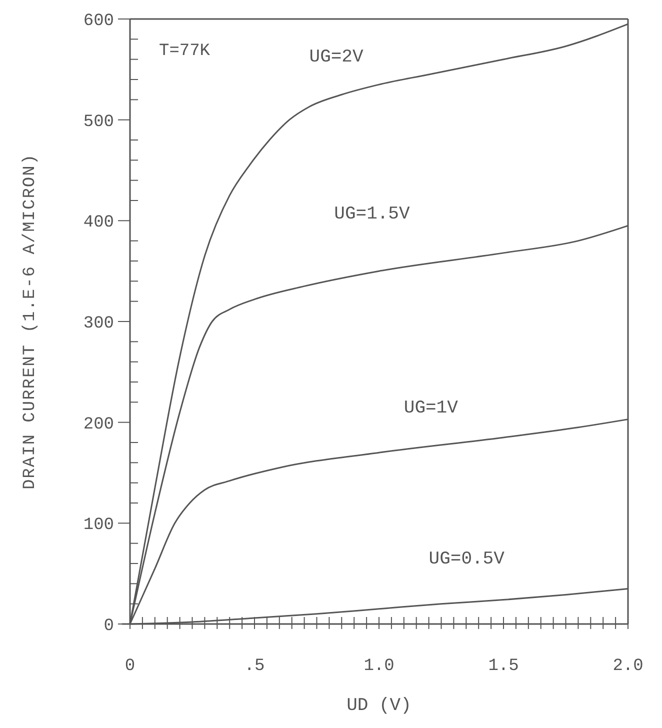 This screenshot has height=728, width=662. Describe the element at coordinates (628, 666) in the screenshot. I see `x-tick-label: 2.0` at that location.